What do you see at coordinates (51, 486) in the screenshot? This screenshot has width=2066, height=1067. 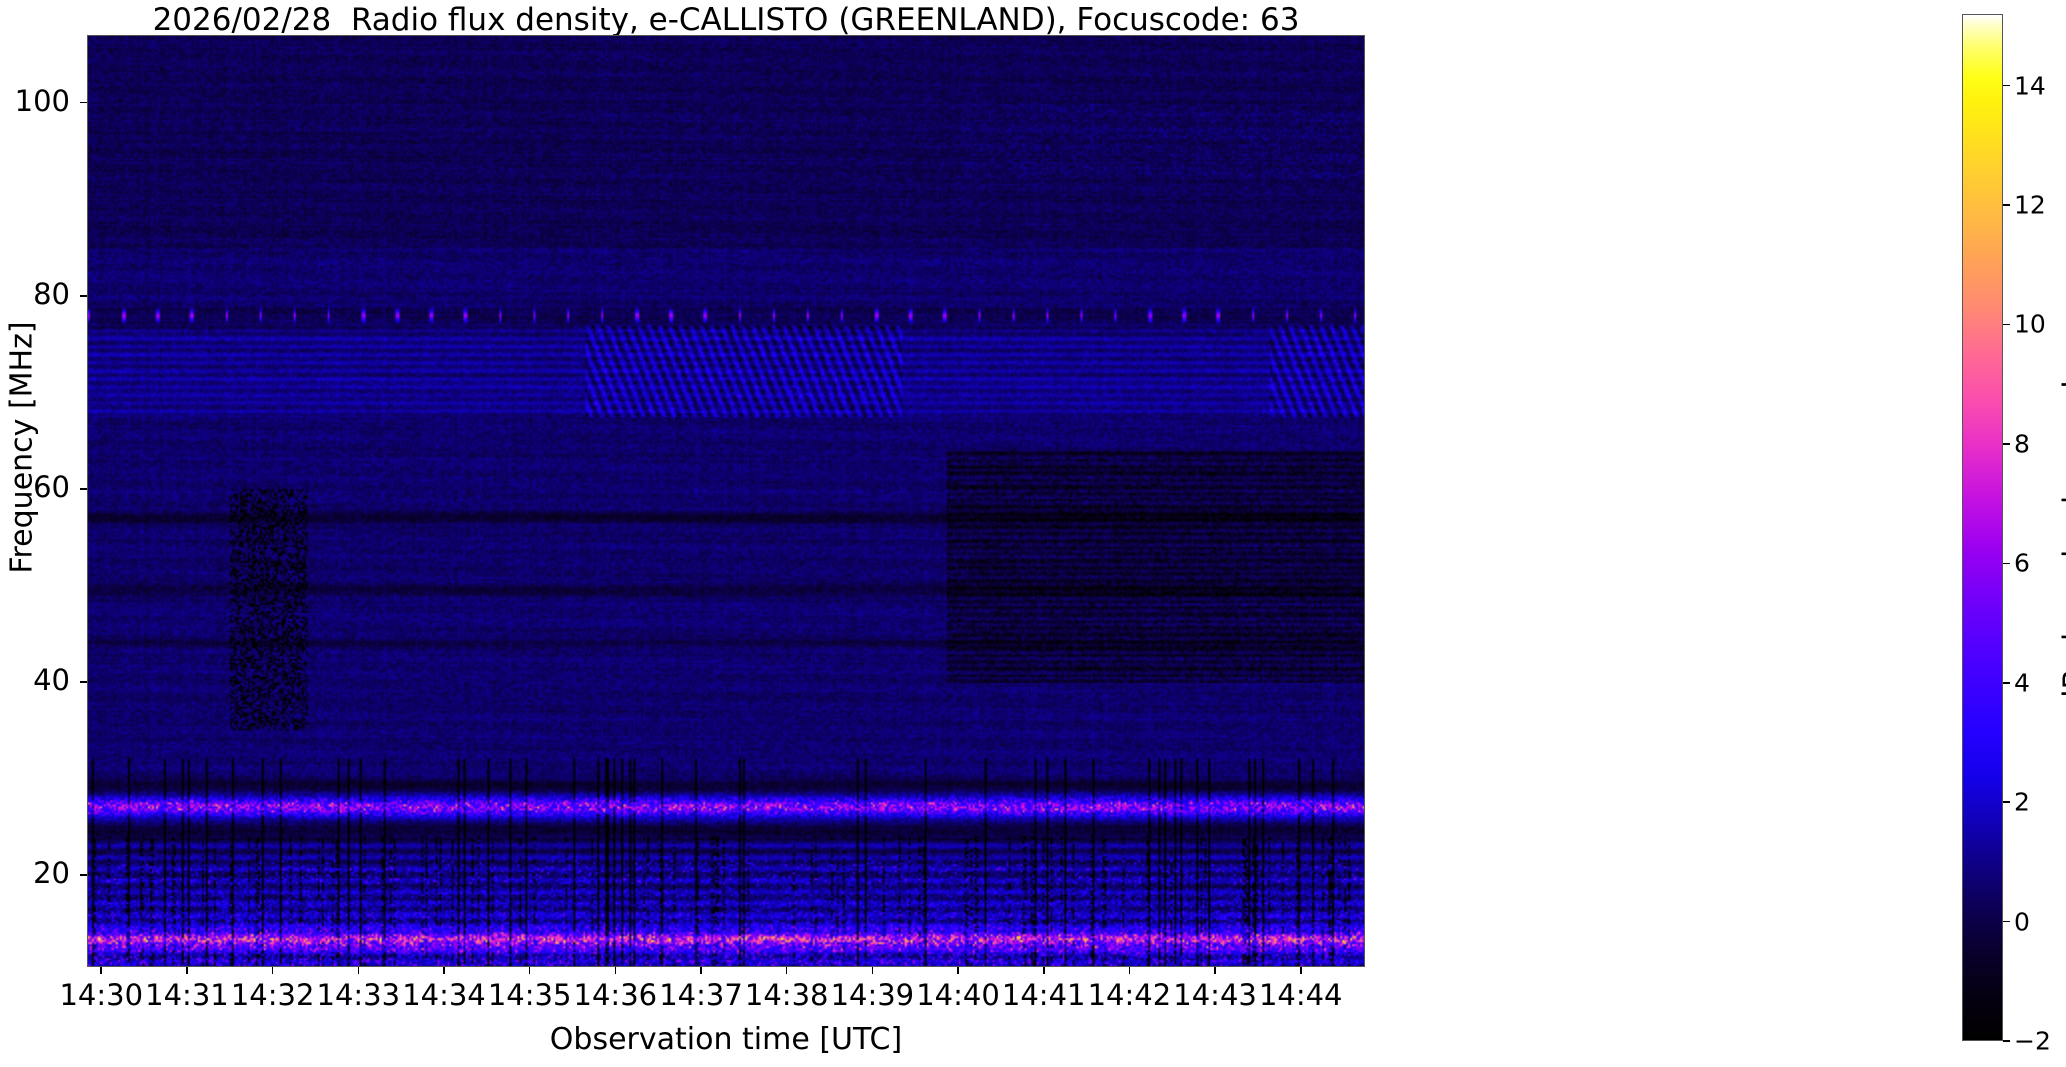 I see `y-tick-label: 60` at bounding box center [51, 486].